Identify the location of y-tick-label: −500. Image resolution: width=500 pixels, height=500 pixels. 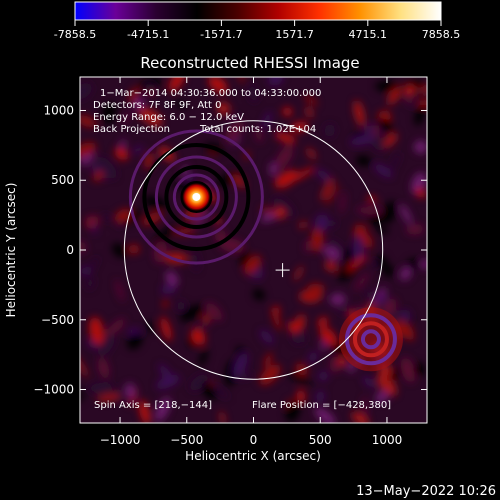
(57, 320).